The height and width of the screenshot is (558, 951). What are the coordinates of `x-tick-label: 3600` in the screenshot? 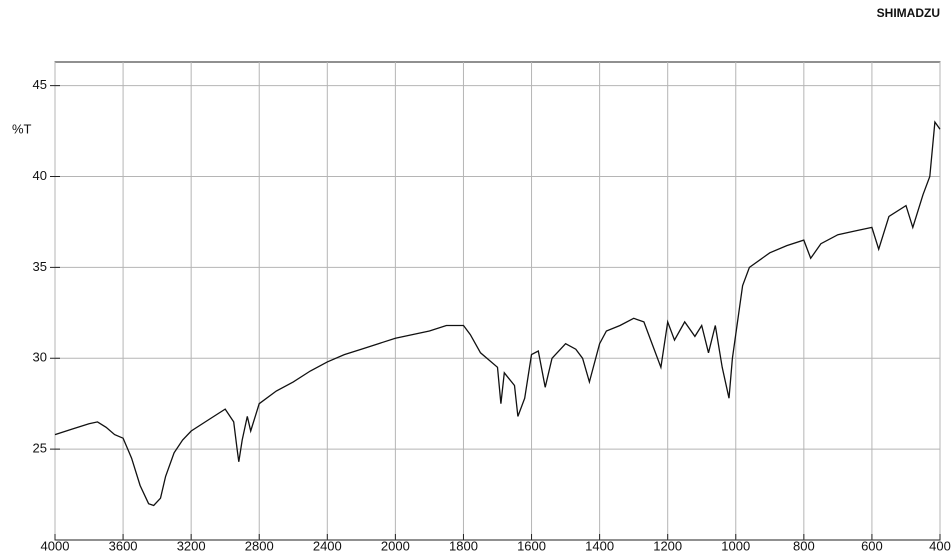 It's located at (123, 545).